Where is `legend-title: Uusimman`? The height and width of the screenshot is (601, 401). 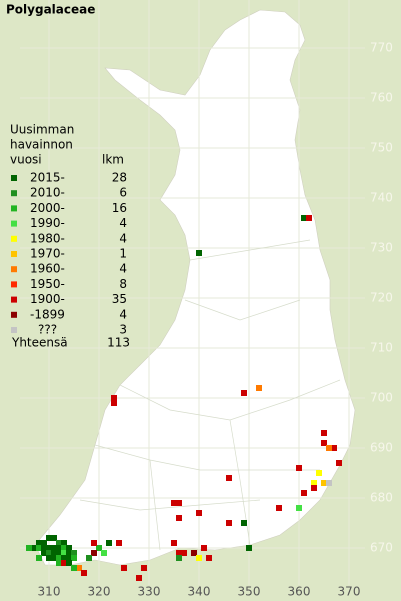 legend-title: Uusimman is located at coordinates (42, 130).